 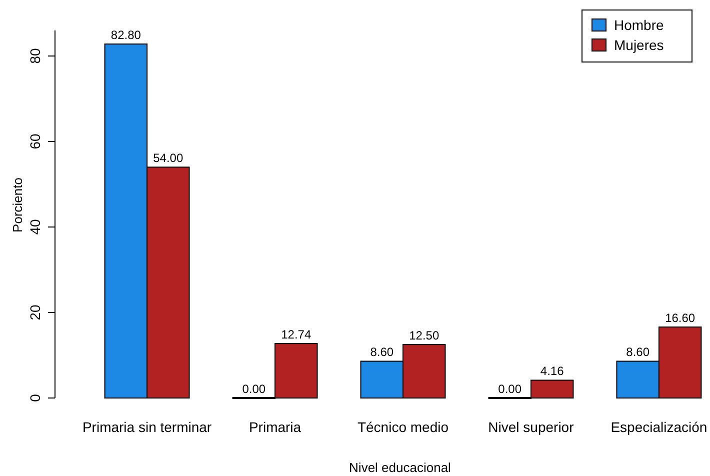 I want to click on data-label: 4.16, so click(x=552, y=371).